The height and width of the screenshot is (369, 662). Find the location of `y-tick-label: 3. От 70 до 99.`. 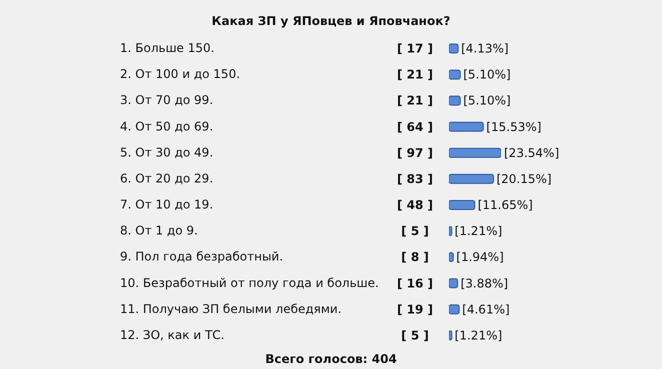

y-tick-label: 3. От 70 до 99. is located at coordinates (167, 100).